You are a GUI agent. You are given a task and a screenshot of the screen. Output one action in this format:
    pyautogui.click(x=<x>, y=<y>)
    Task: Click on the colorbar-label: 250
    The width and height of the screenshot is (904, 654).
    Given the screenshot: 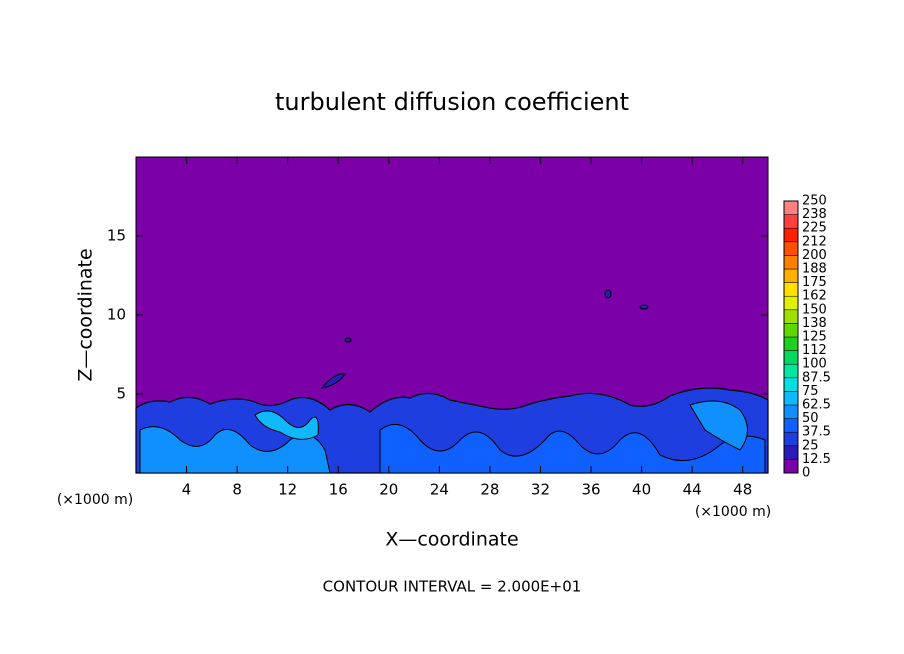 What is the action you would take?
    pyautogui.click(x=814, y=201)
    